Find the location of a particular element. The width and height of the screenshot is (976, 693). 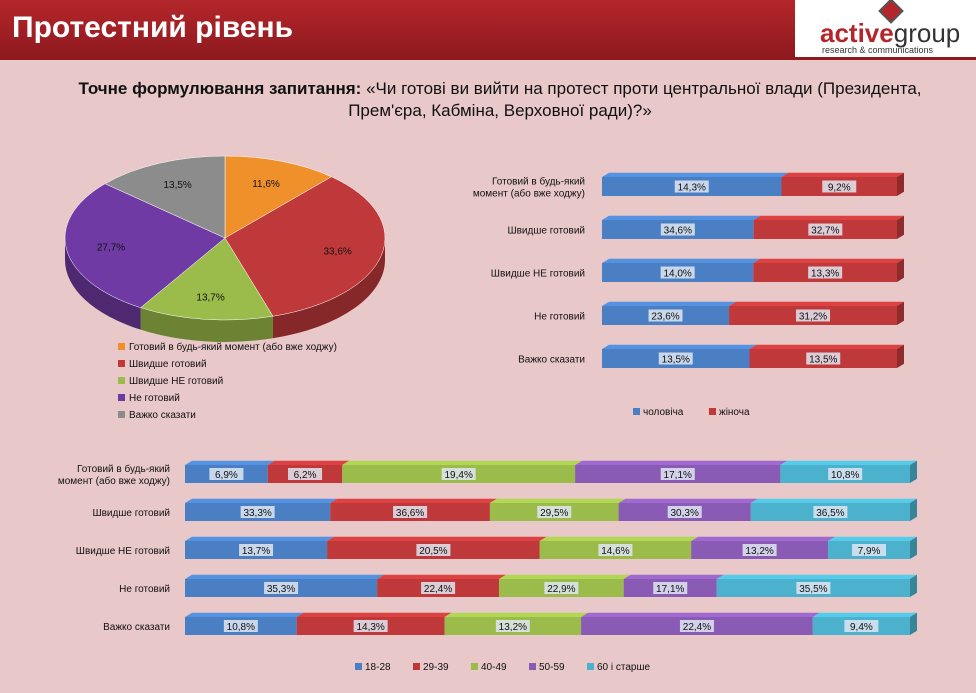

age-chart-data-label: 6,9% is located at coordinates (226, 475).